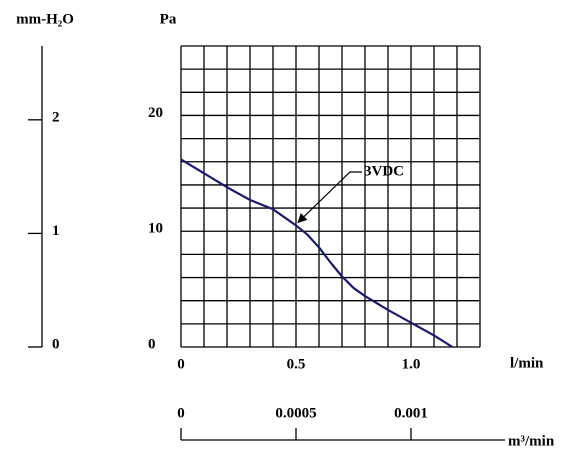 The width and height of the screenshot is (571, 463). I want to click on x-tick-label: 1.0, so click(411, 364).